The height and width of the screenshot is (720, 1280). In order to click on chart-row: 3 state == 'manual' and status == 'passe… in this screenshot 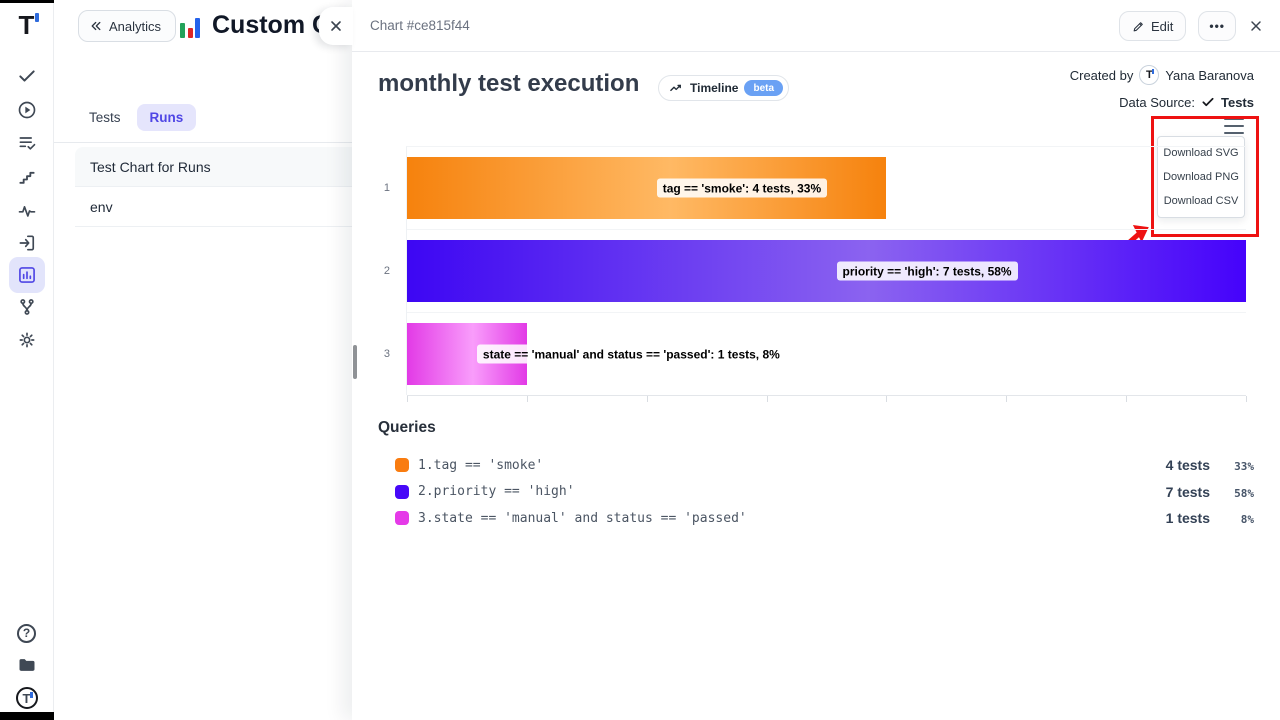, I will do `click(815, 354)`.